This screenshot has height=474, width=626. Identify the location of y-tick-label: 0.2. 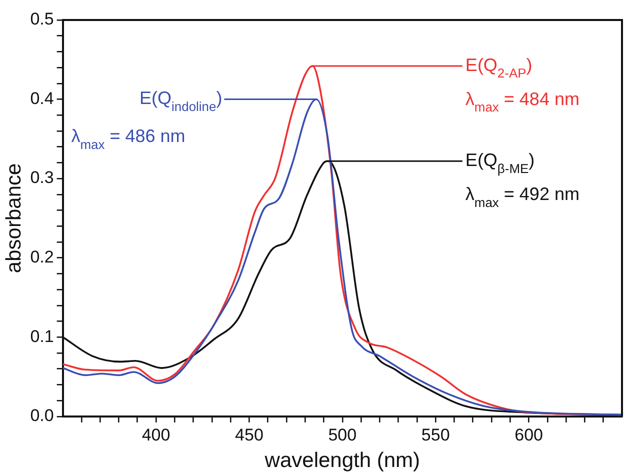
(42, 257).